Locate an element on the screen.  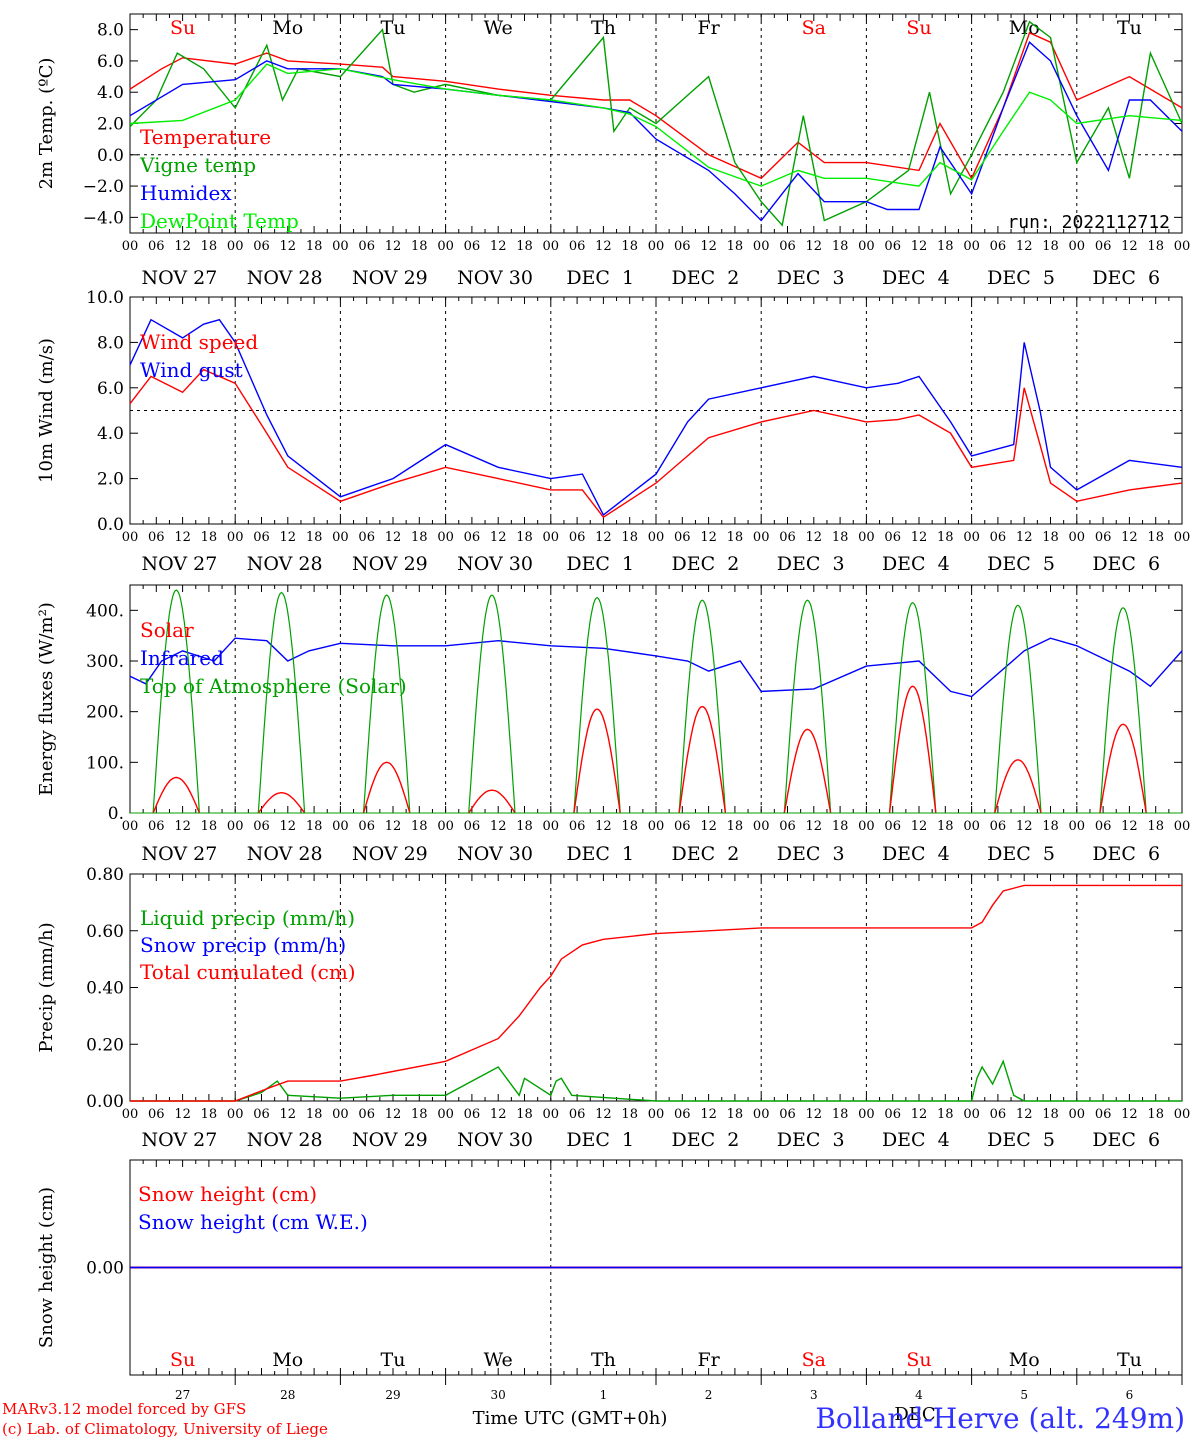
legend-entry: Vigne temp is located at coordinates (197, 165).